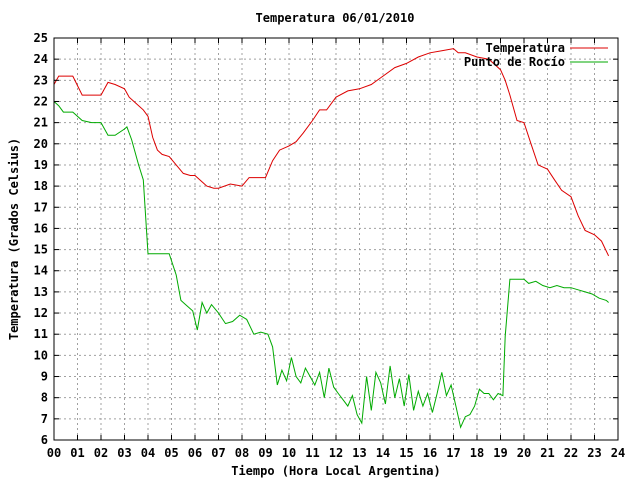 This screenshot has width=640, height=484. Describe the element at coordinates (41, 355) in the screenshot. I see `y-tick-label: 10` at that location.